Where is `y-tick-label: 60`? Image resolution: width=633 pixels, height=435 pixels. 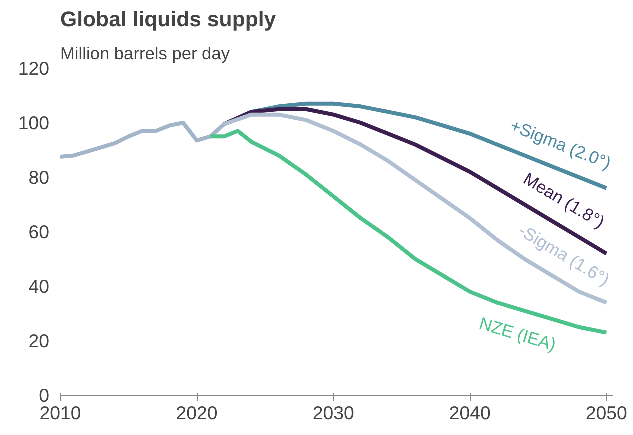 y-tick-label: 60 is located at coordinates (39, 232).